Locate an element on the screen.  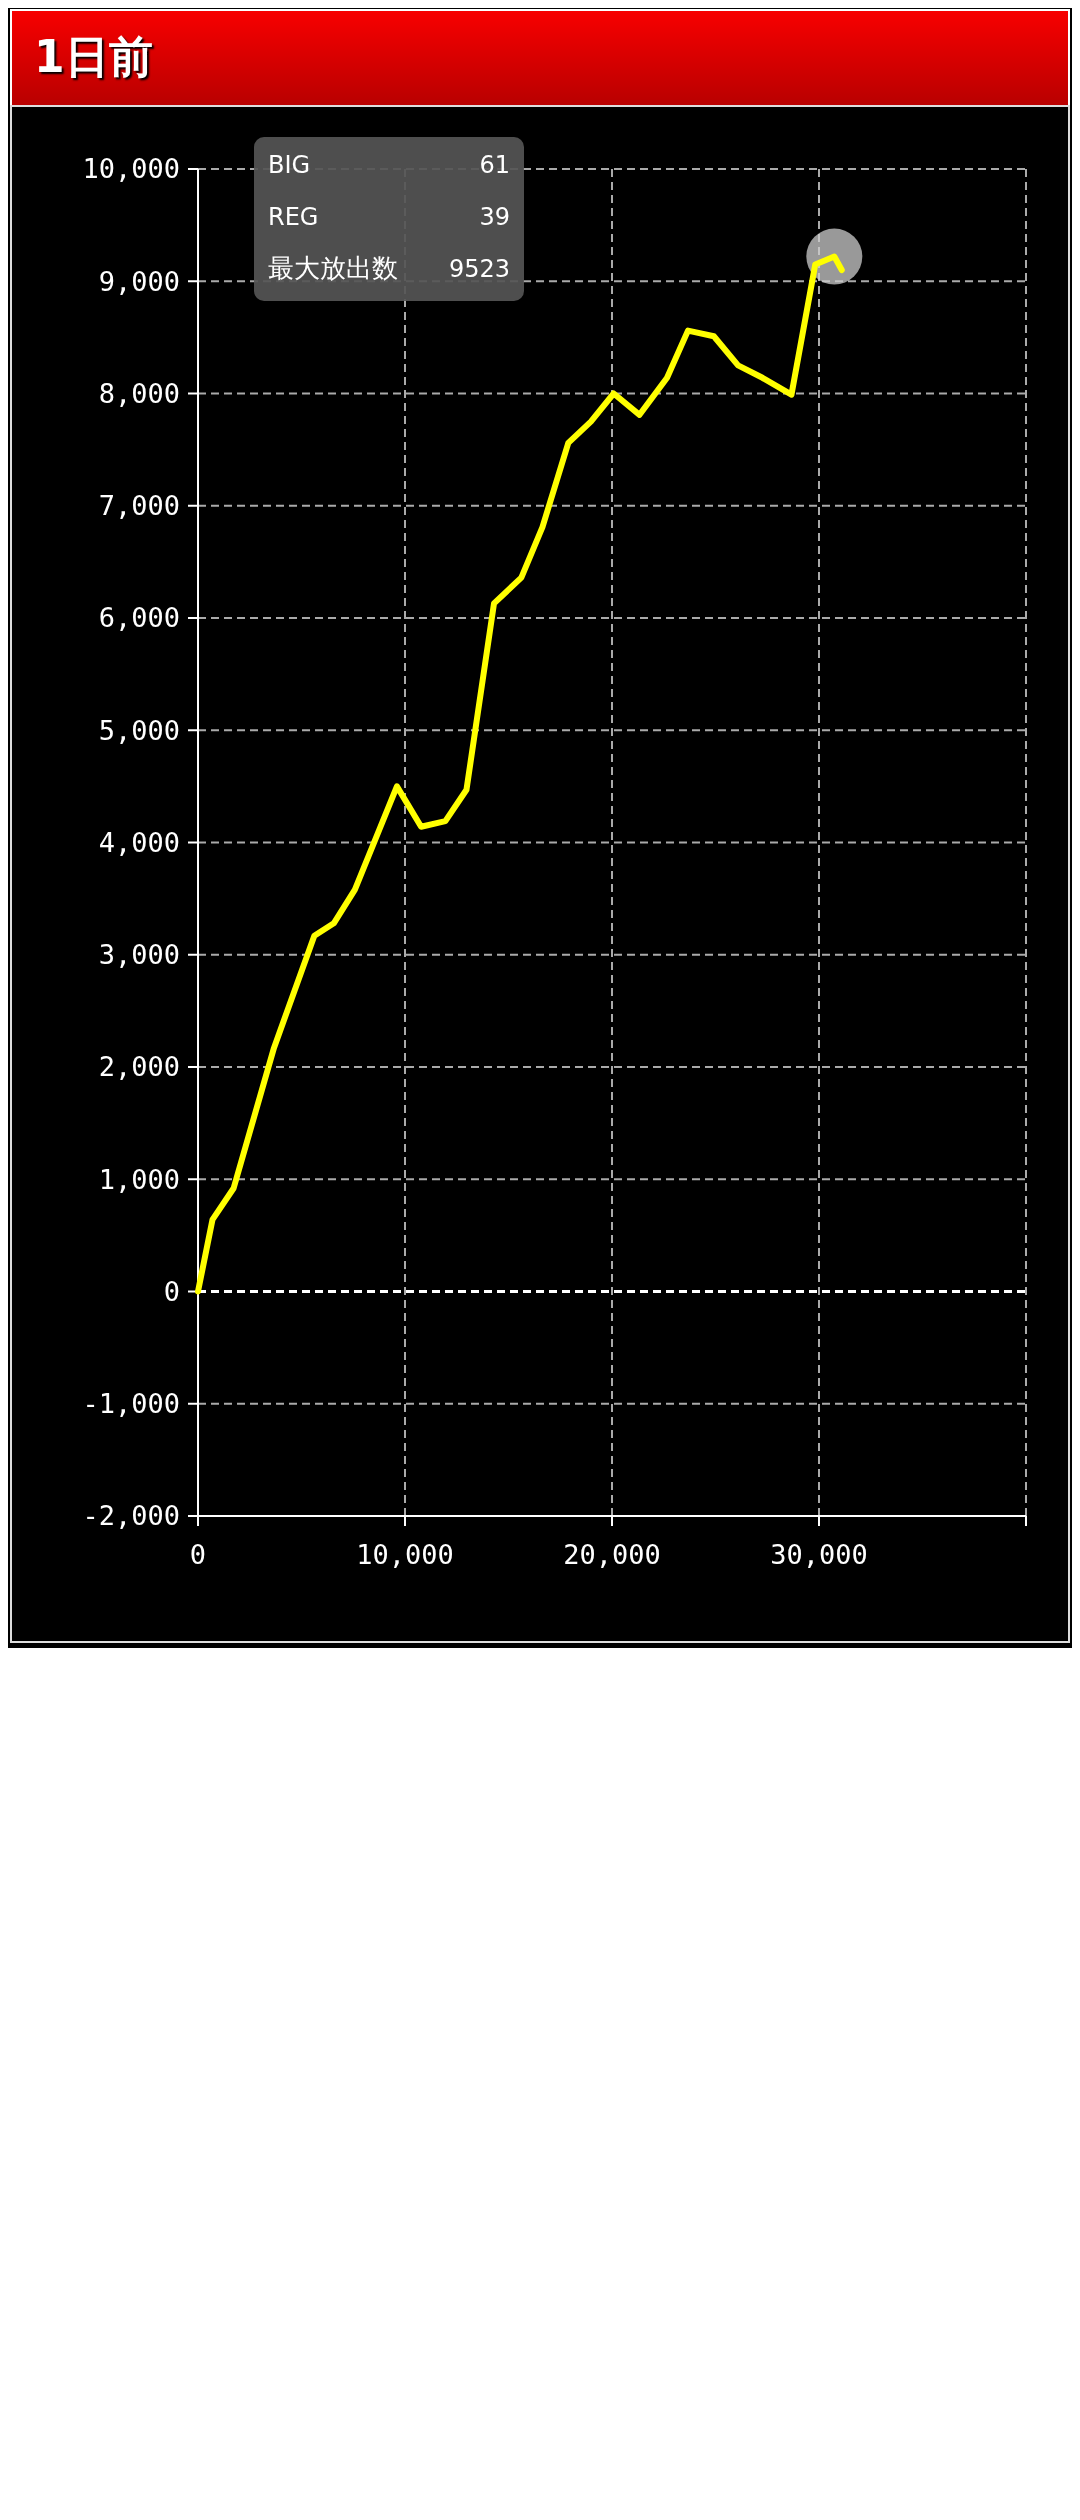
x-tick-label: 0 is located at coordinates (198, 1554).